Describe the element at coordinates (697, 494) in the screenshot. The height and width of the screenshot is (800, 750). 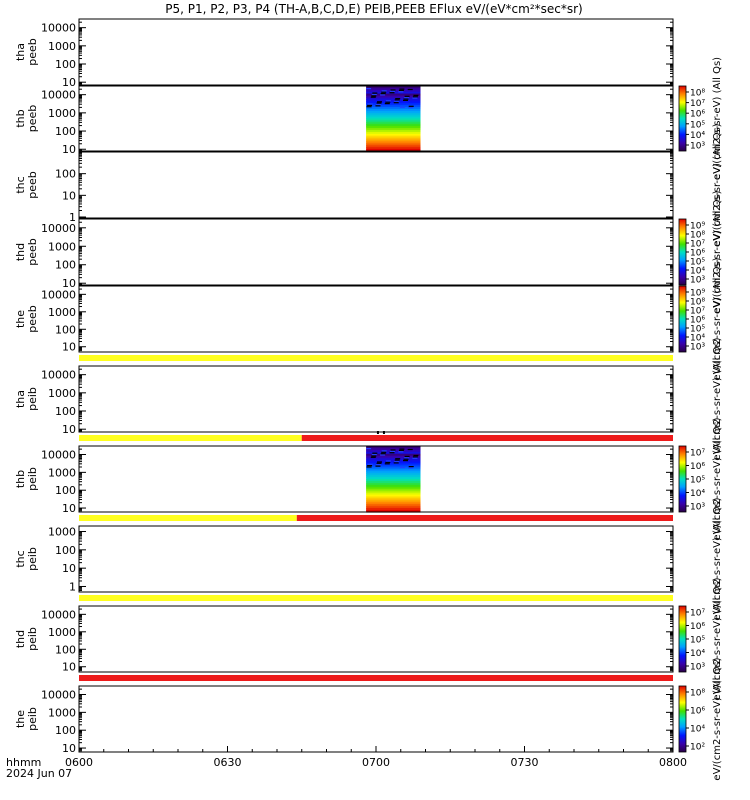
I see `colorbar-tick-label: 10⁴` at that location.